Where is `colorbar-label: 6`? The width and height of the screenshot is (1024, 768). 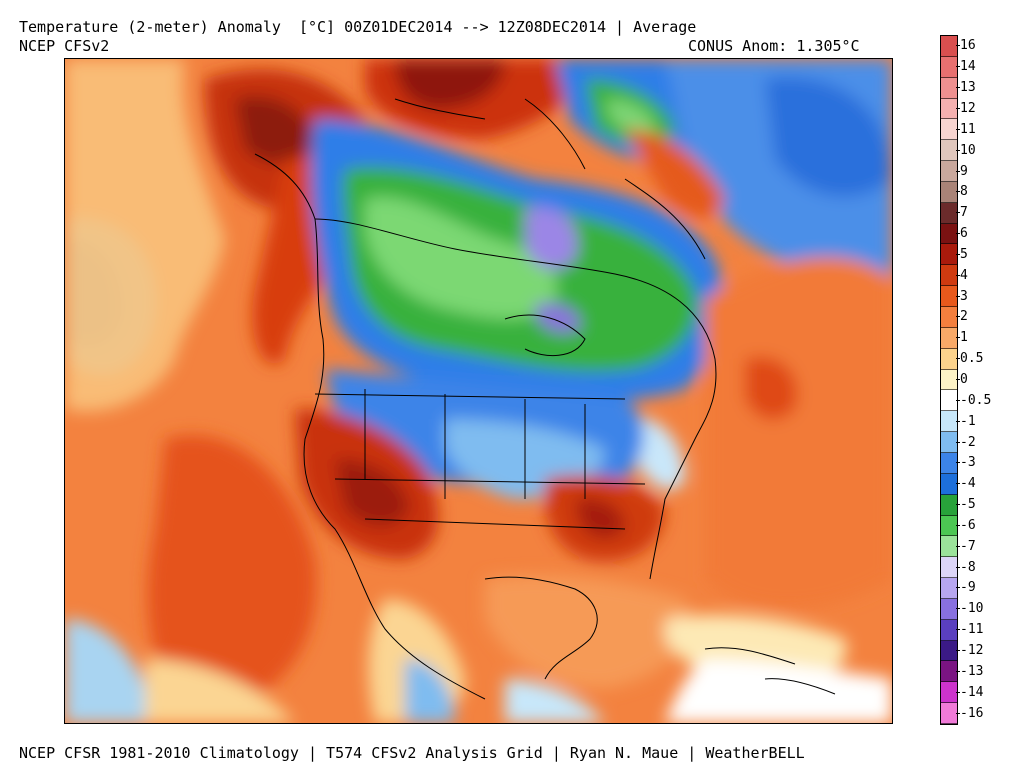
colorbar-label: 6 is located at coordinates (964, 234).